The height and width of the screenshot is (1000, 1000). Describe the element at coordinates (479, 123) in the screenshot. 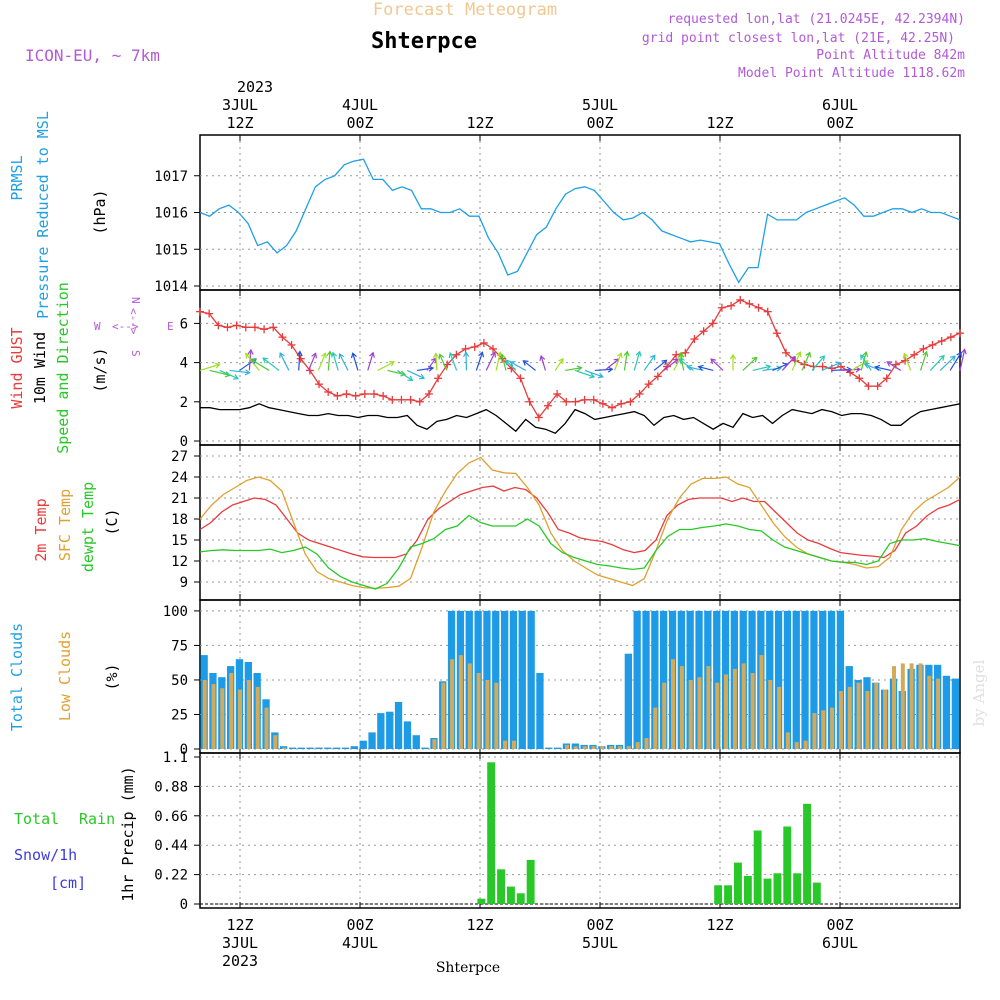

I see `top-hour-label: 12Z` at that location.